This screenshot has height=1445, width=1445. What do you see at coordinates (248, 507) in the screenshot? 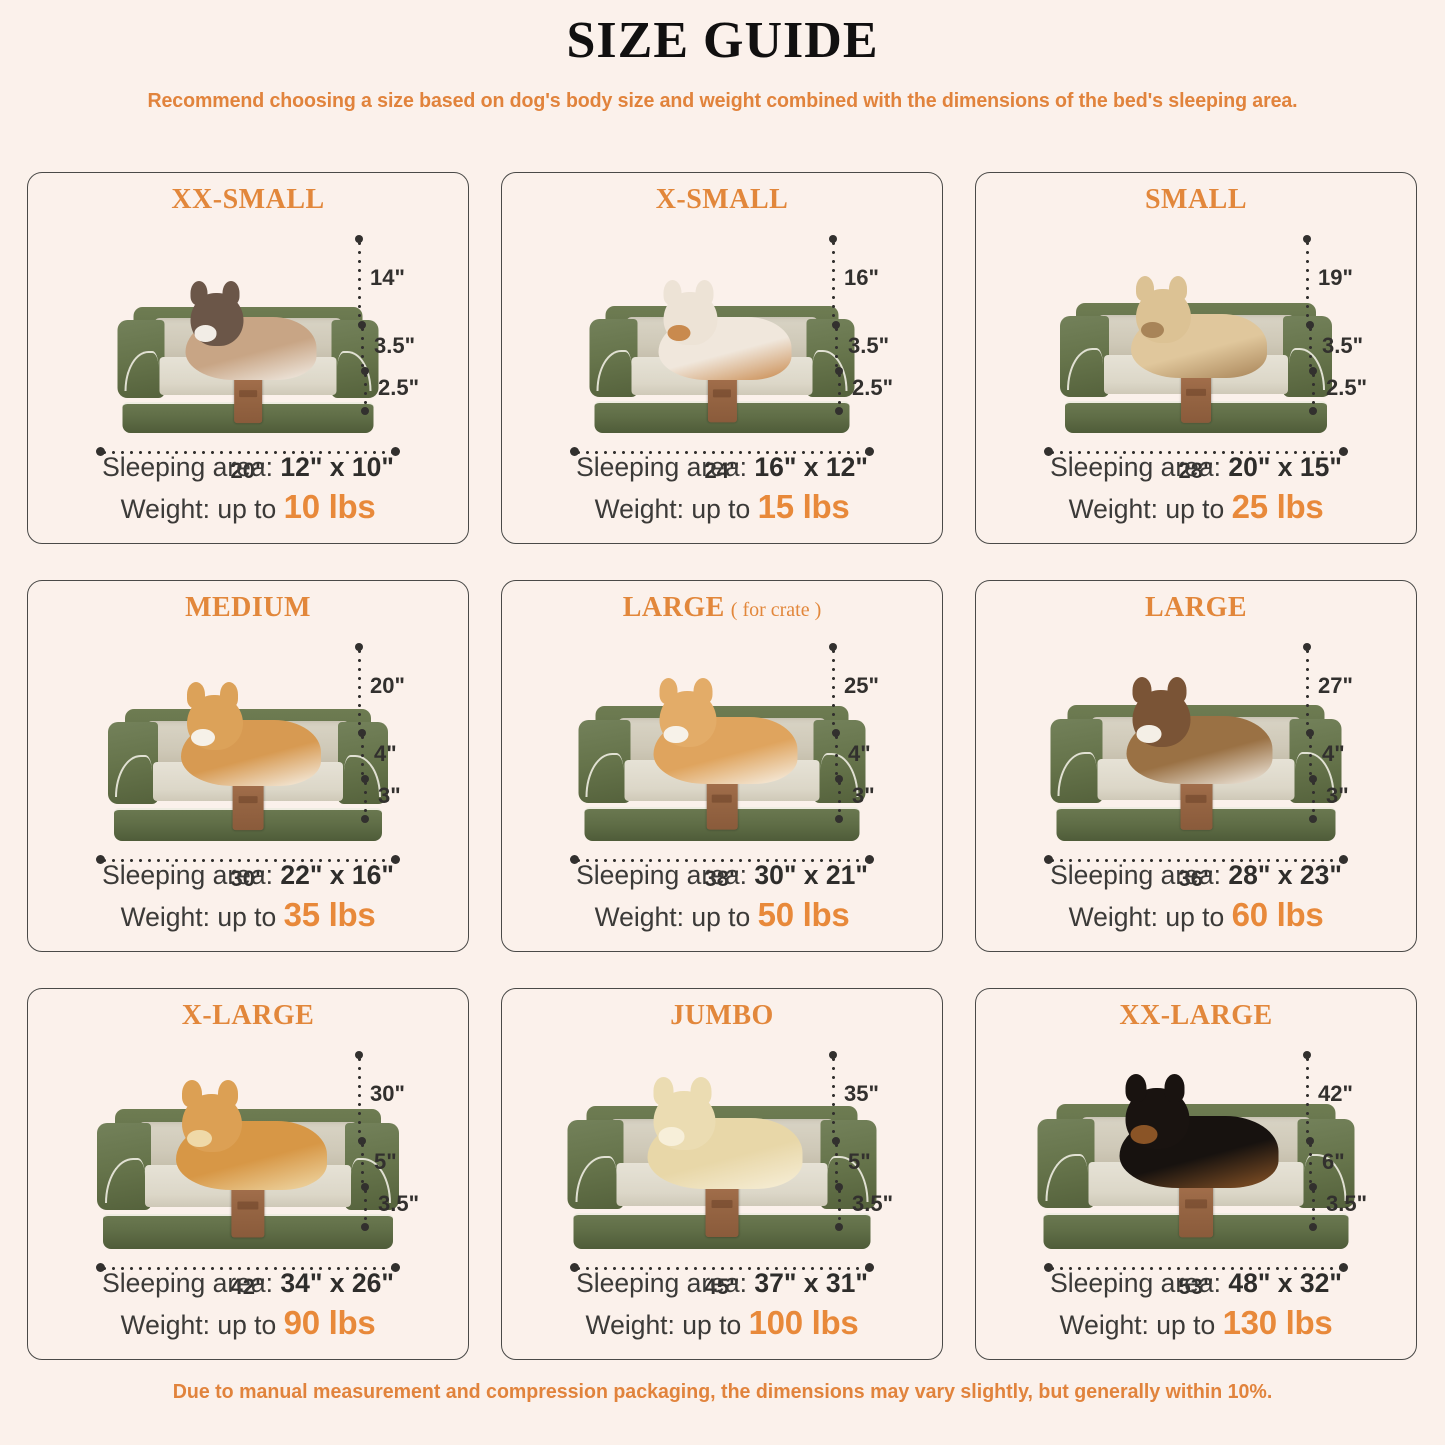
I see `weight-line: Weight: up to 10 lbs` at bounding box center [248, 507].